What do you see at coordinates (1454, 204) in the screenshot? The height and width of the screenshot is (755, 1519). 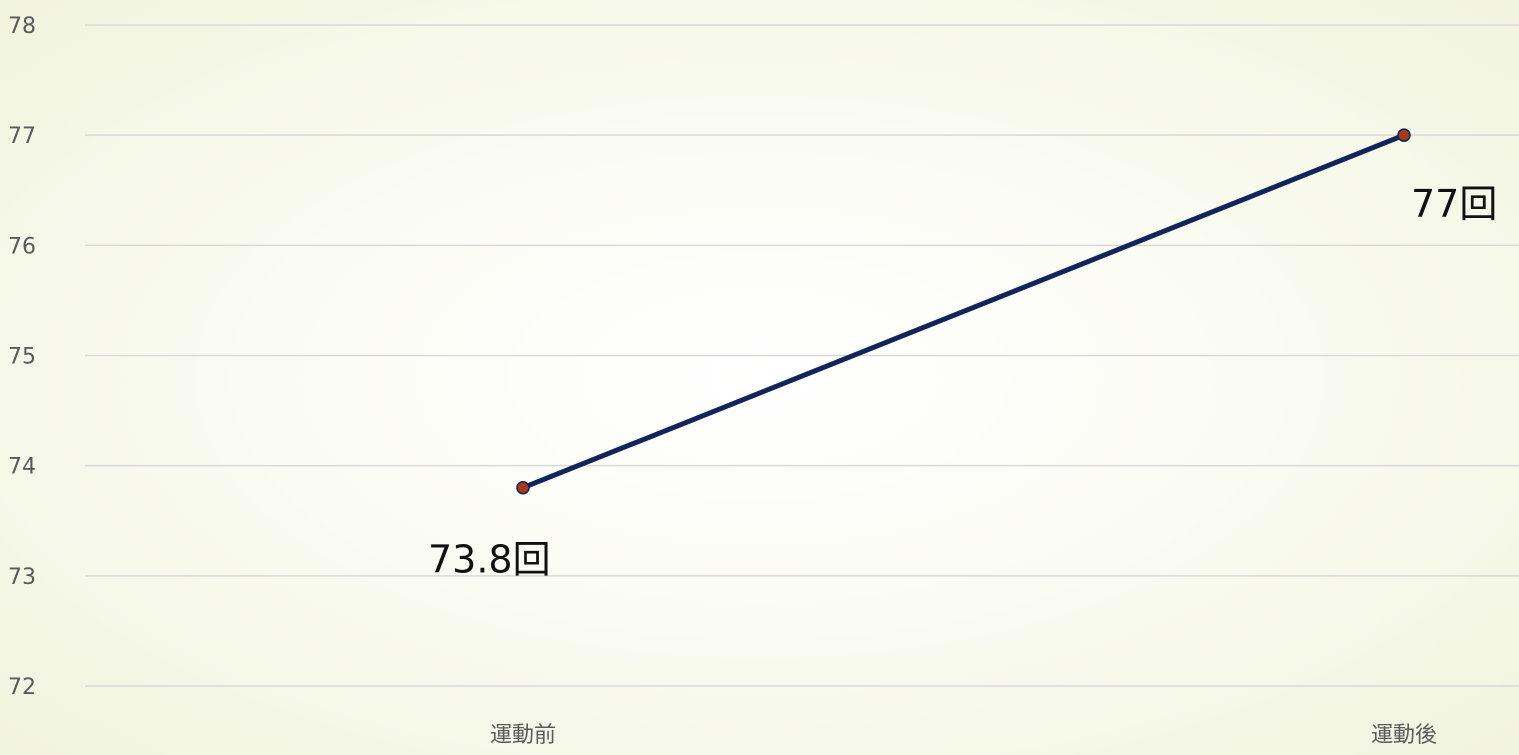 I see `data-value-label: 77回` at bounding box center [1454, 204].